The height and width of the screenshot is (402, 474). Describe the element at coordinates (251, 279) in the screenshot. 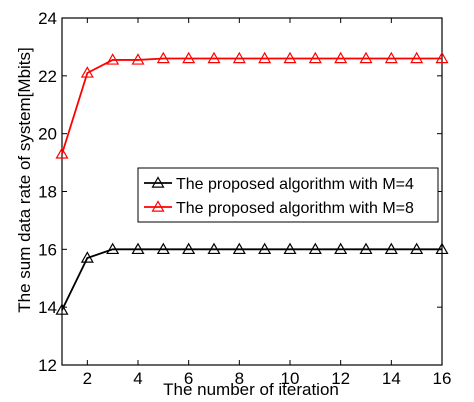

I see `series-line` at that location.